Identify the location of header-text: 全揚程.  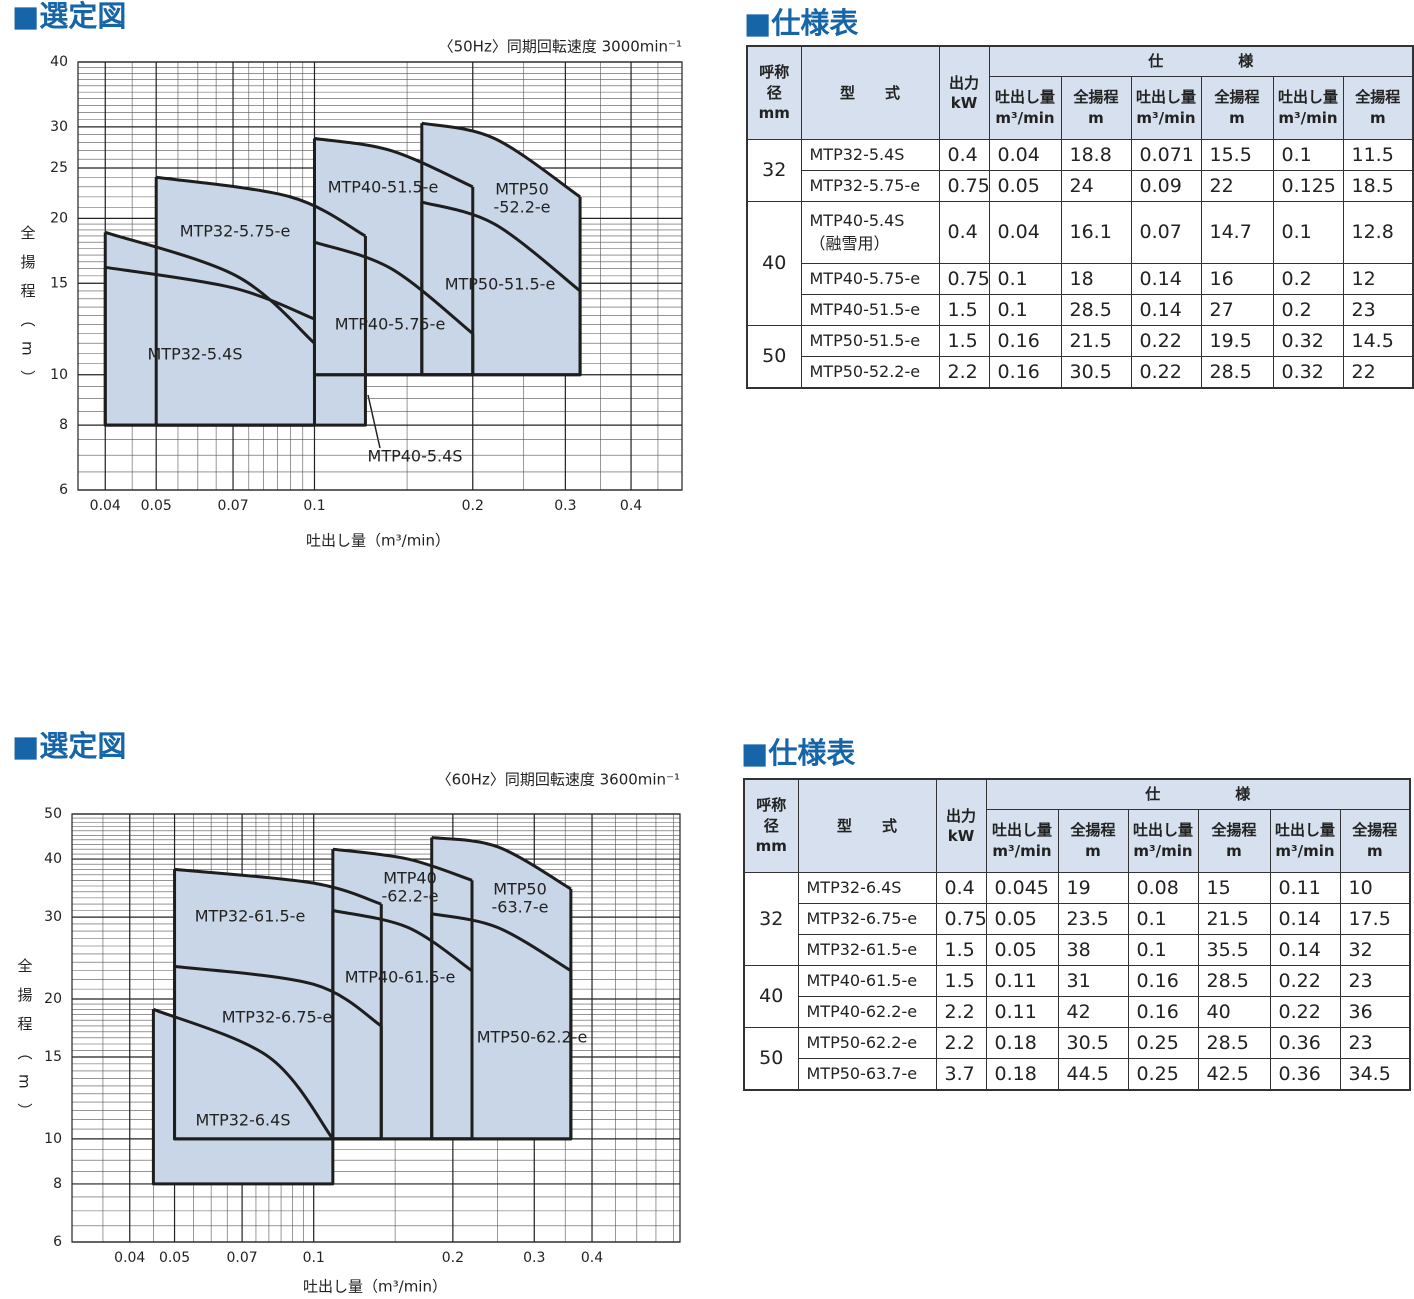
(1375, 830).